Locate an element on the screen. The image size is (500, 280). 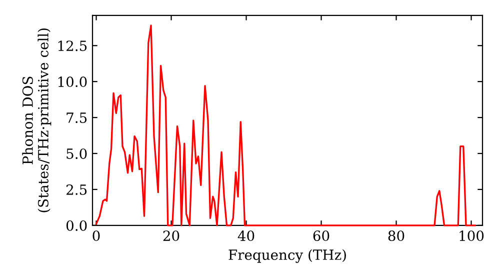
x-tick-label: 80 is located at coordinates (396, 236).